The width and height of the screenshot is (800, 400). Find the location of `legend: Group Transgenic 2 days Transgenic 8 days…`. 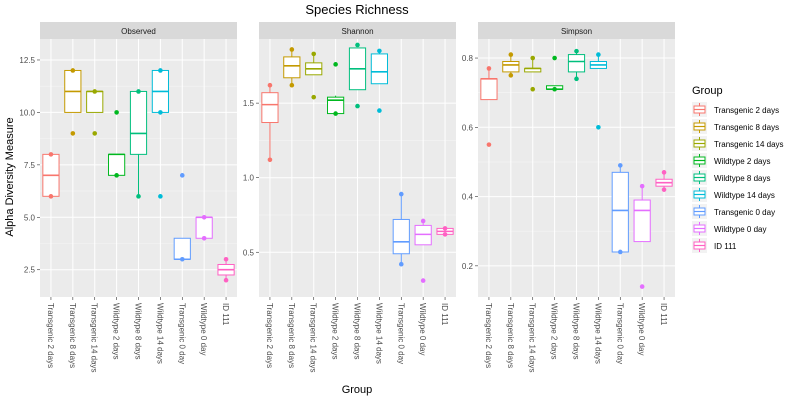

legend: Group Transgenic 2 days Transgenic 8 days… is located at coordinates (738, 169).